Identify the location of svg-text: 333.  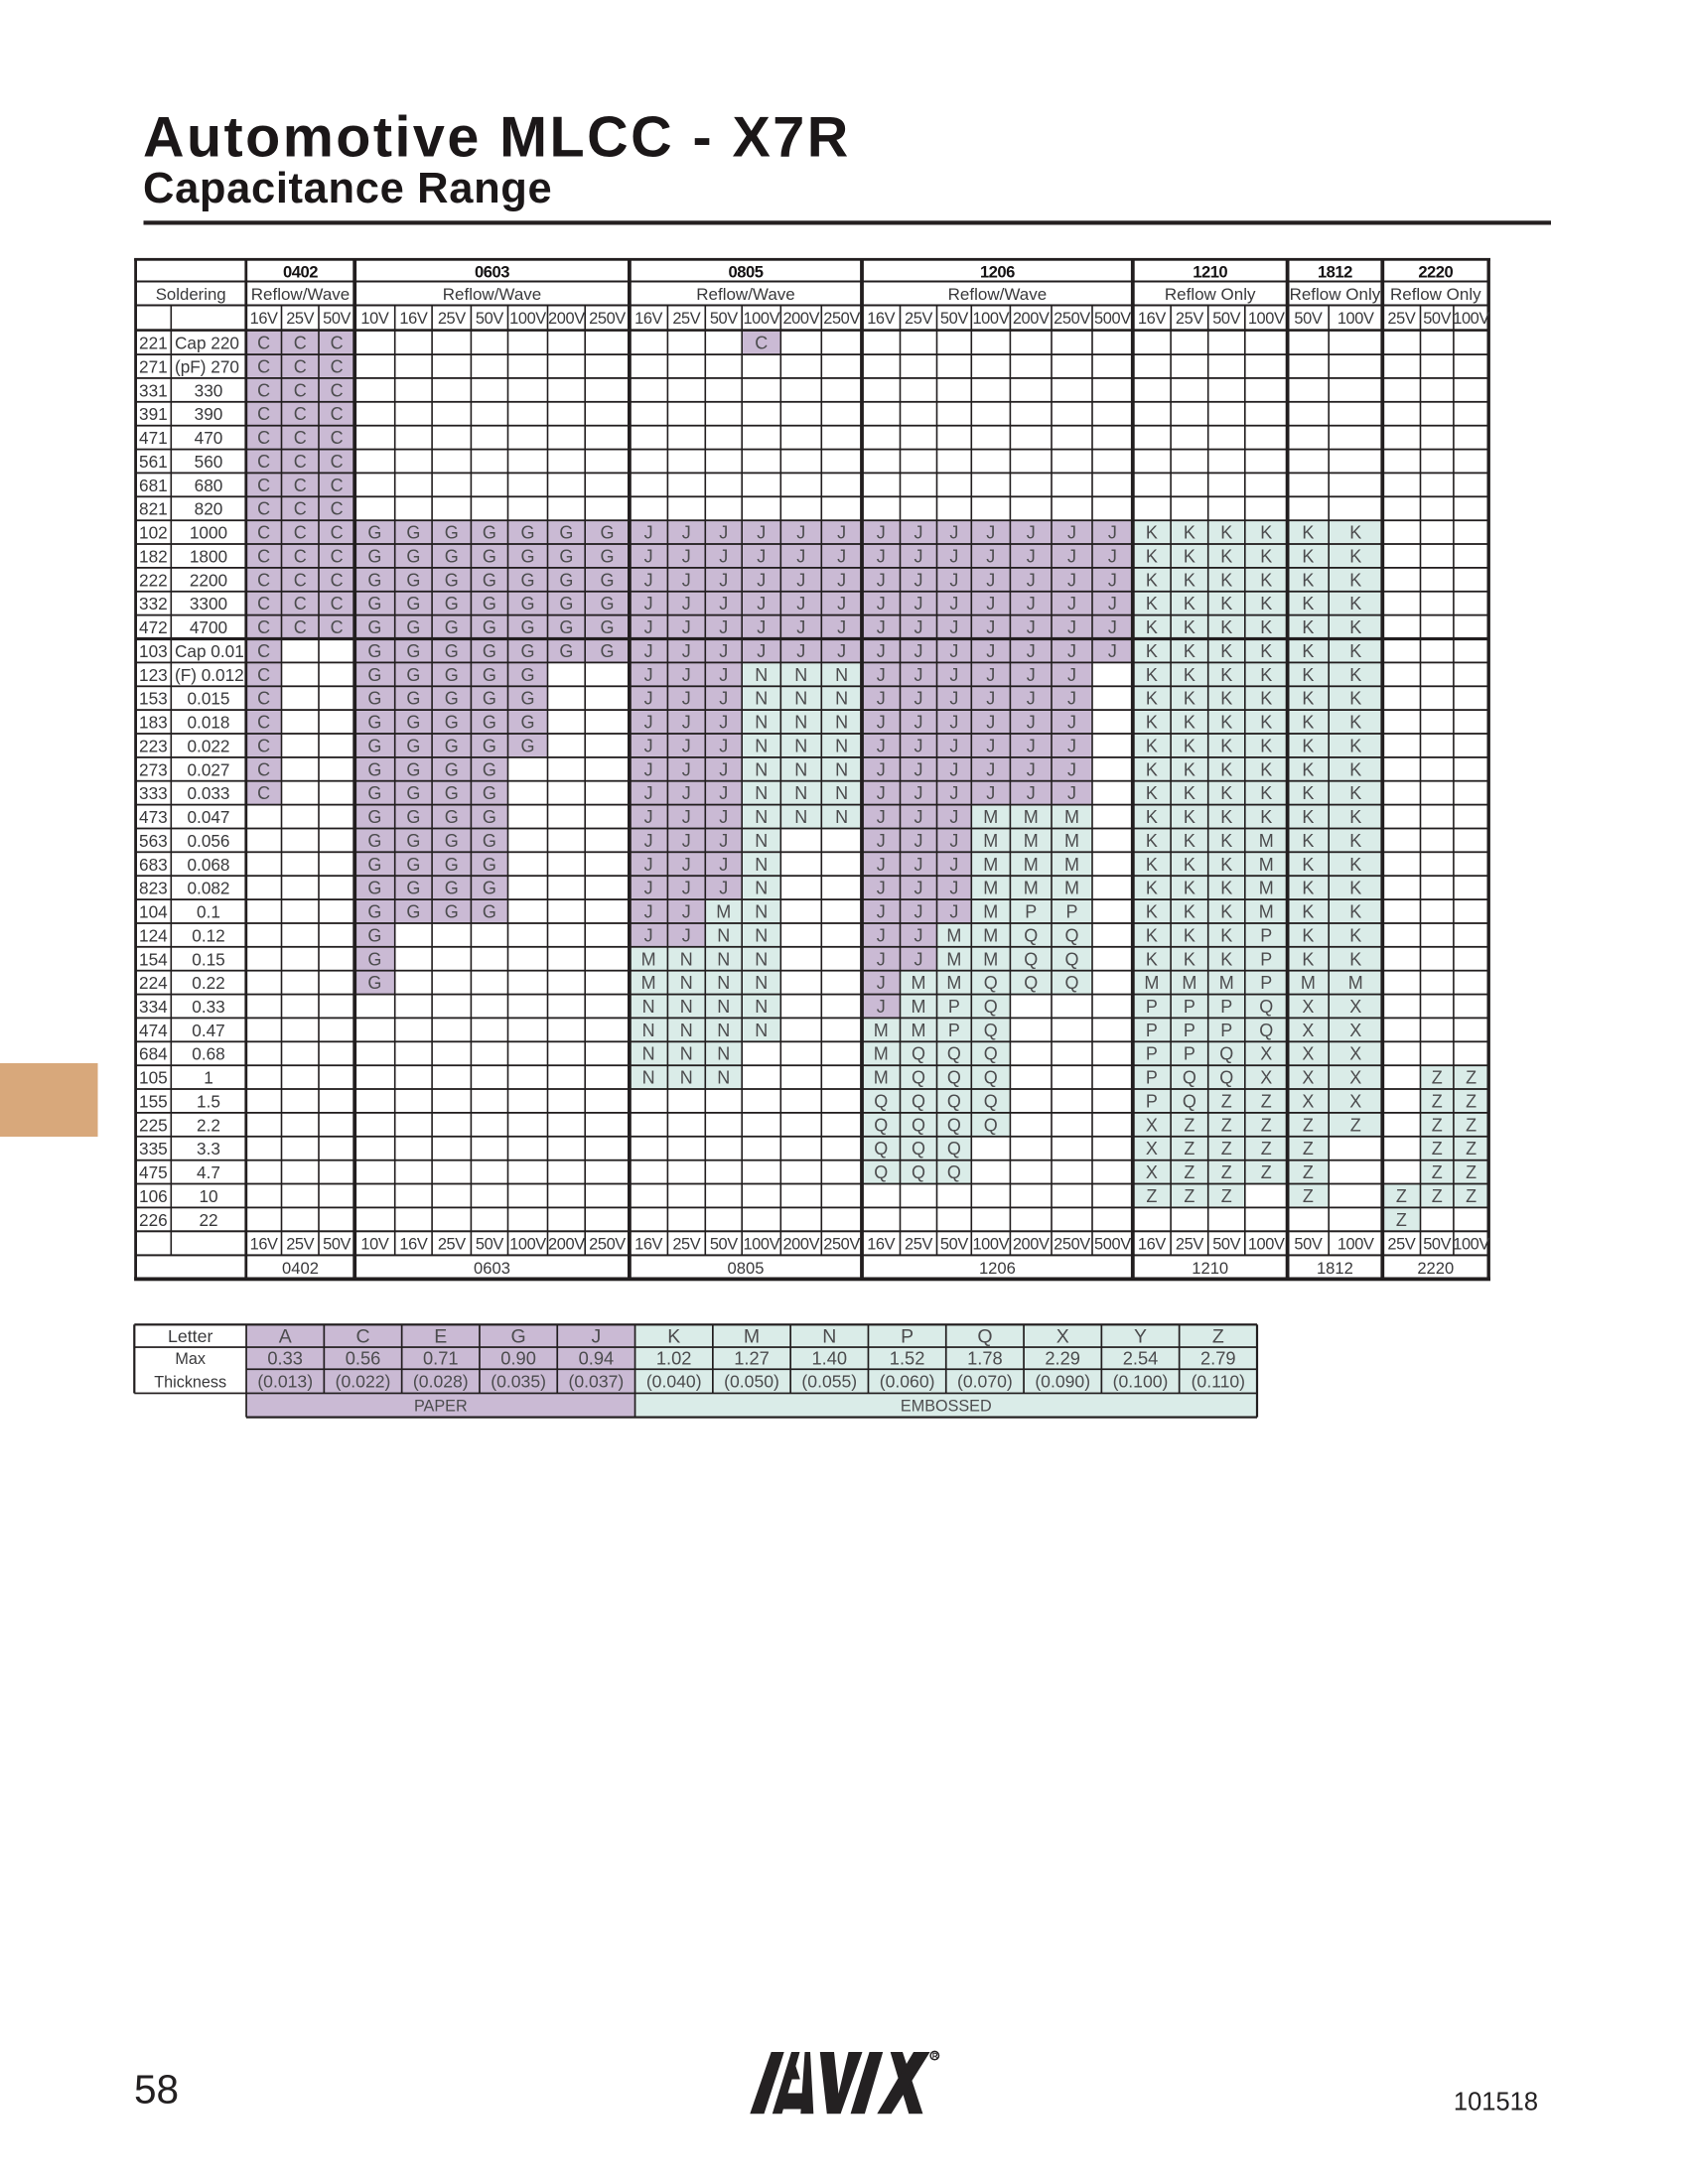
(153, 793).